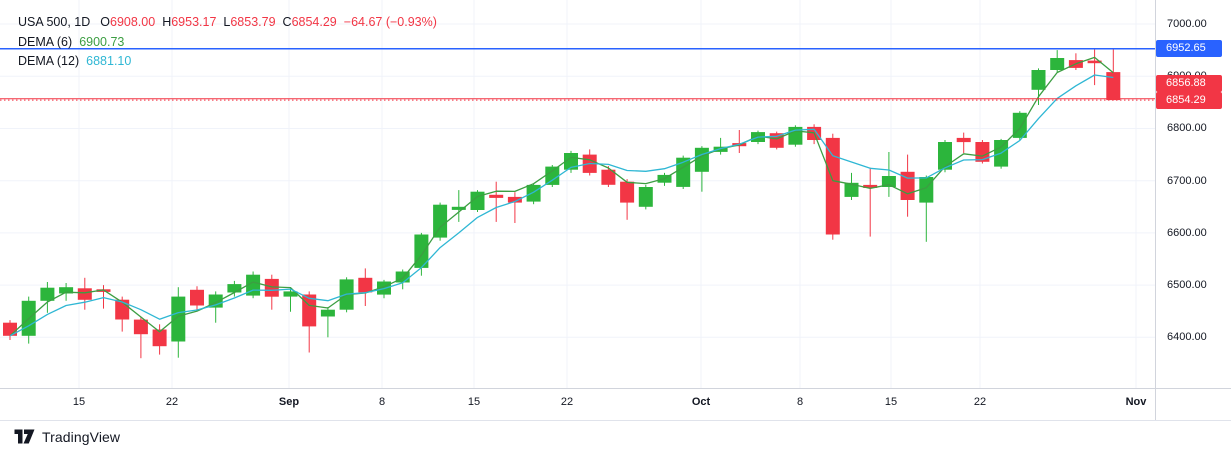 The height and width of the screenshot is (452, 1231). Describe the element at coordinates (128, 22) in the screenshot. I see `open-value: O6908.00` at that location.